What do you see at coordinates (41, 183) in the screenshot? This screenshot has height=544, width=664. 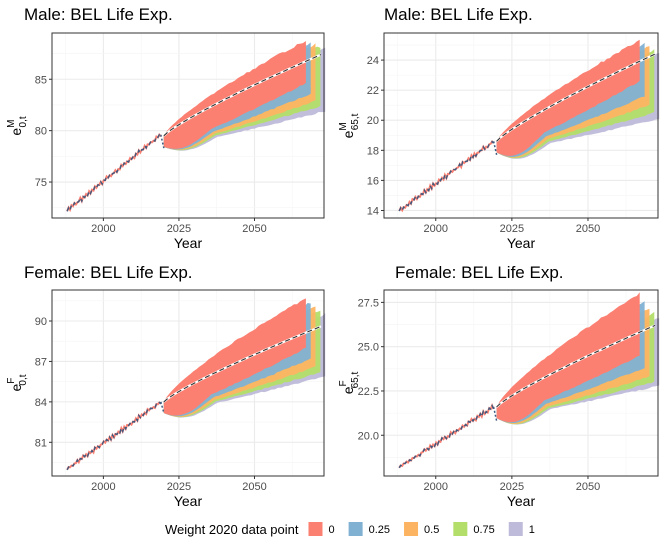 I see `y-tick-label: 75` at bounding box center [41, 183].